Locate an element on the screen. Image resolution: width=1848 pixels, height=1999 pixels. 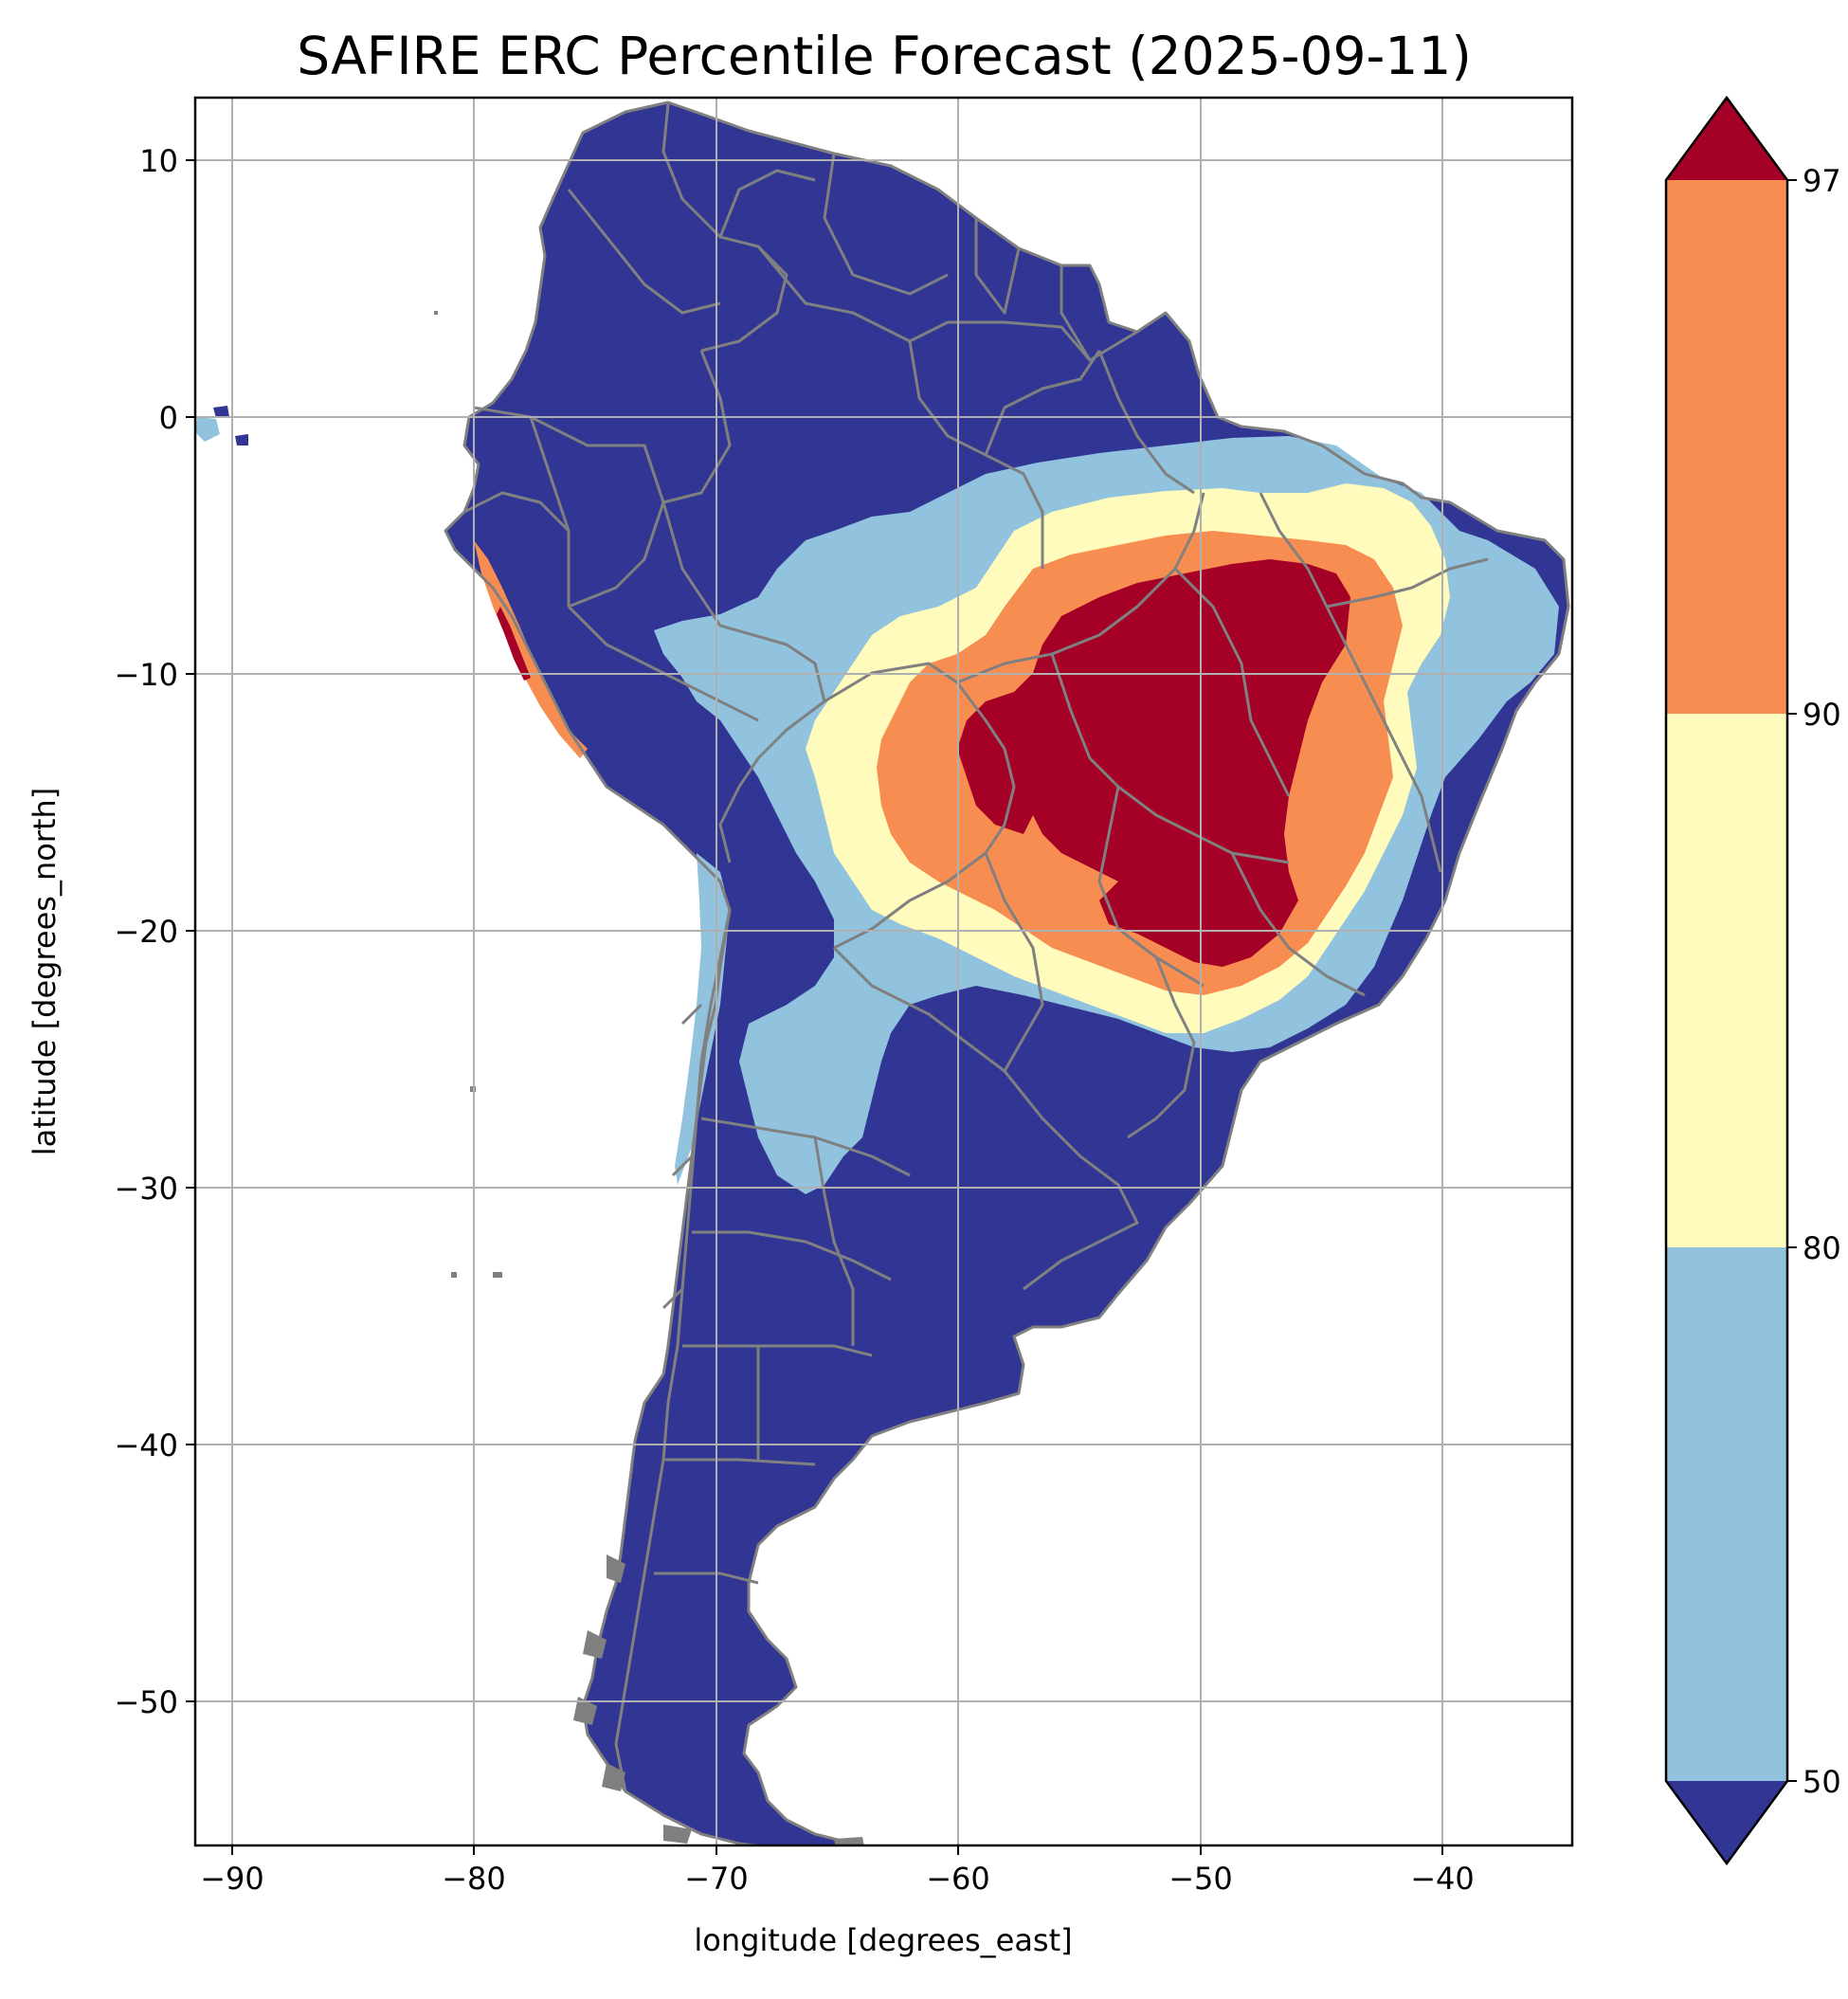
border-chile-argentina is located at coordinates (673, 1351).